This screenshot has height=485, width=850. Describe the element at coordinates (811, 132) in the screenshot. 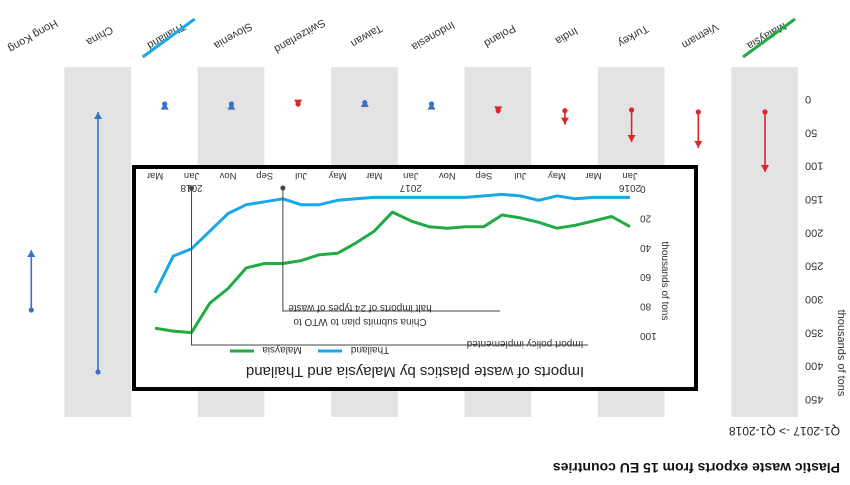

I see `y-tick-label: 50` at that location.